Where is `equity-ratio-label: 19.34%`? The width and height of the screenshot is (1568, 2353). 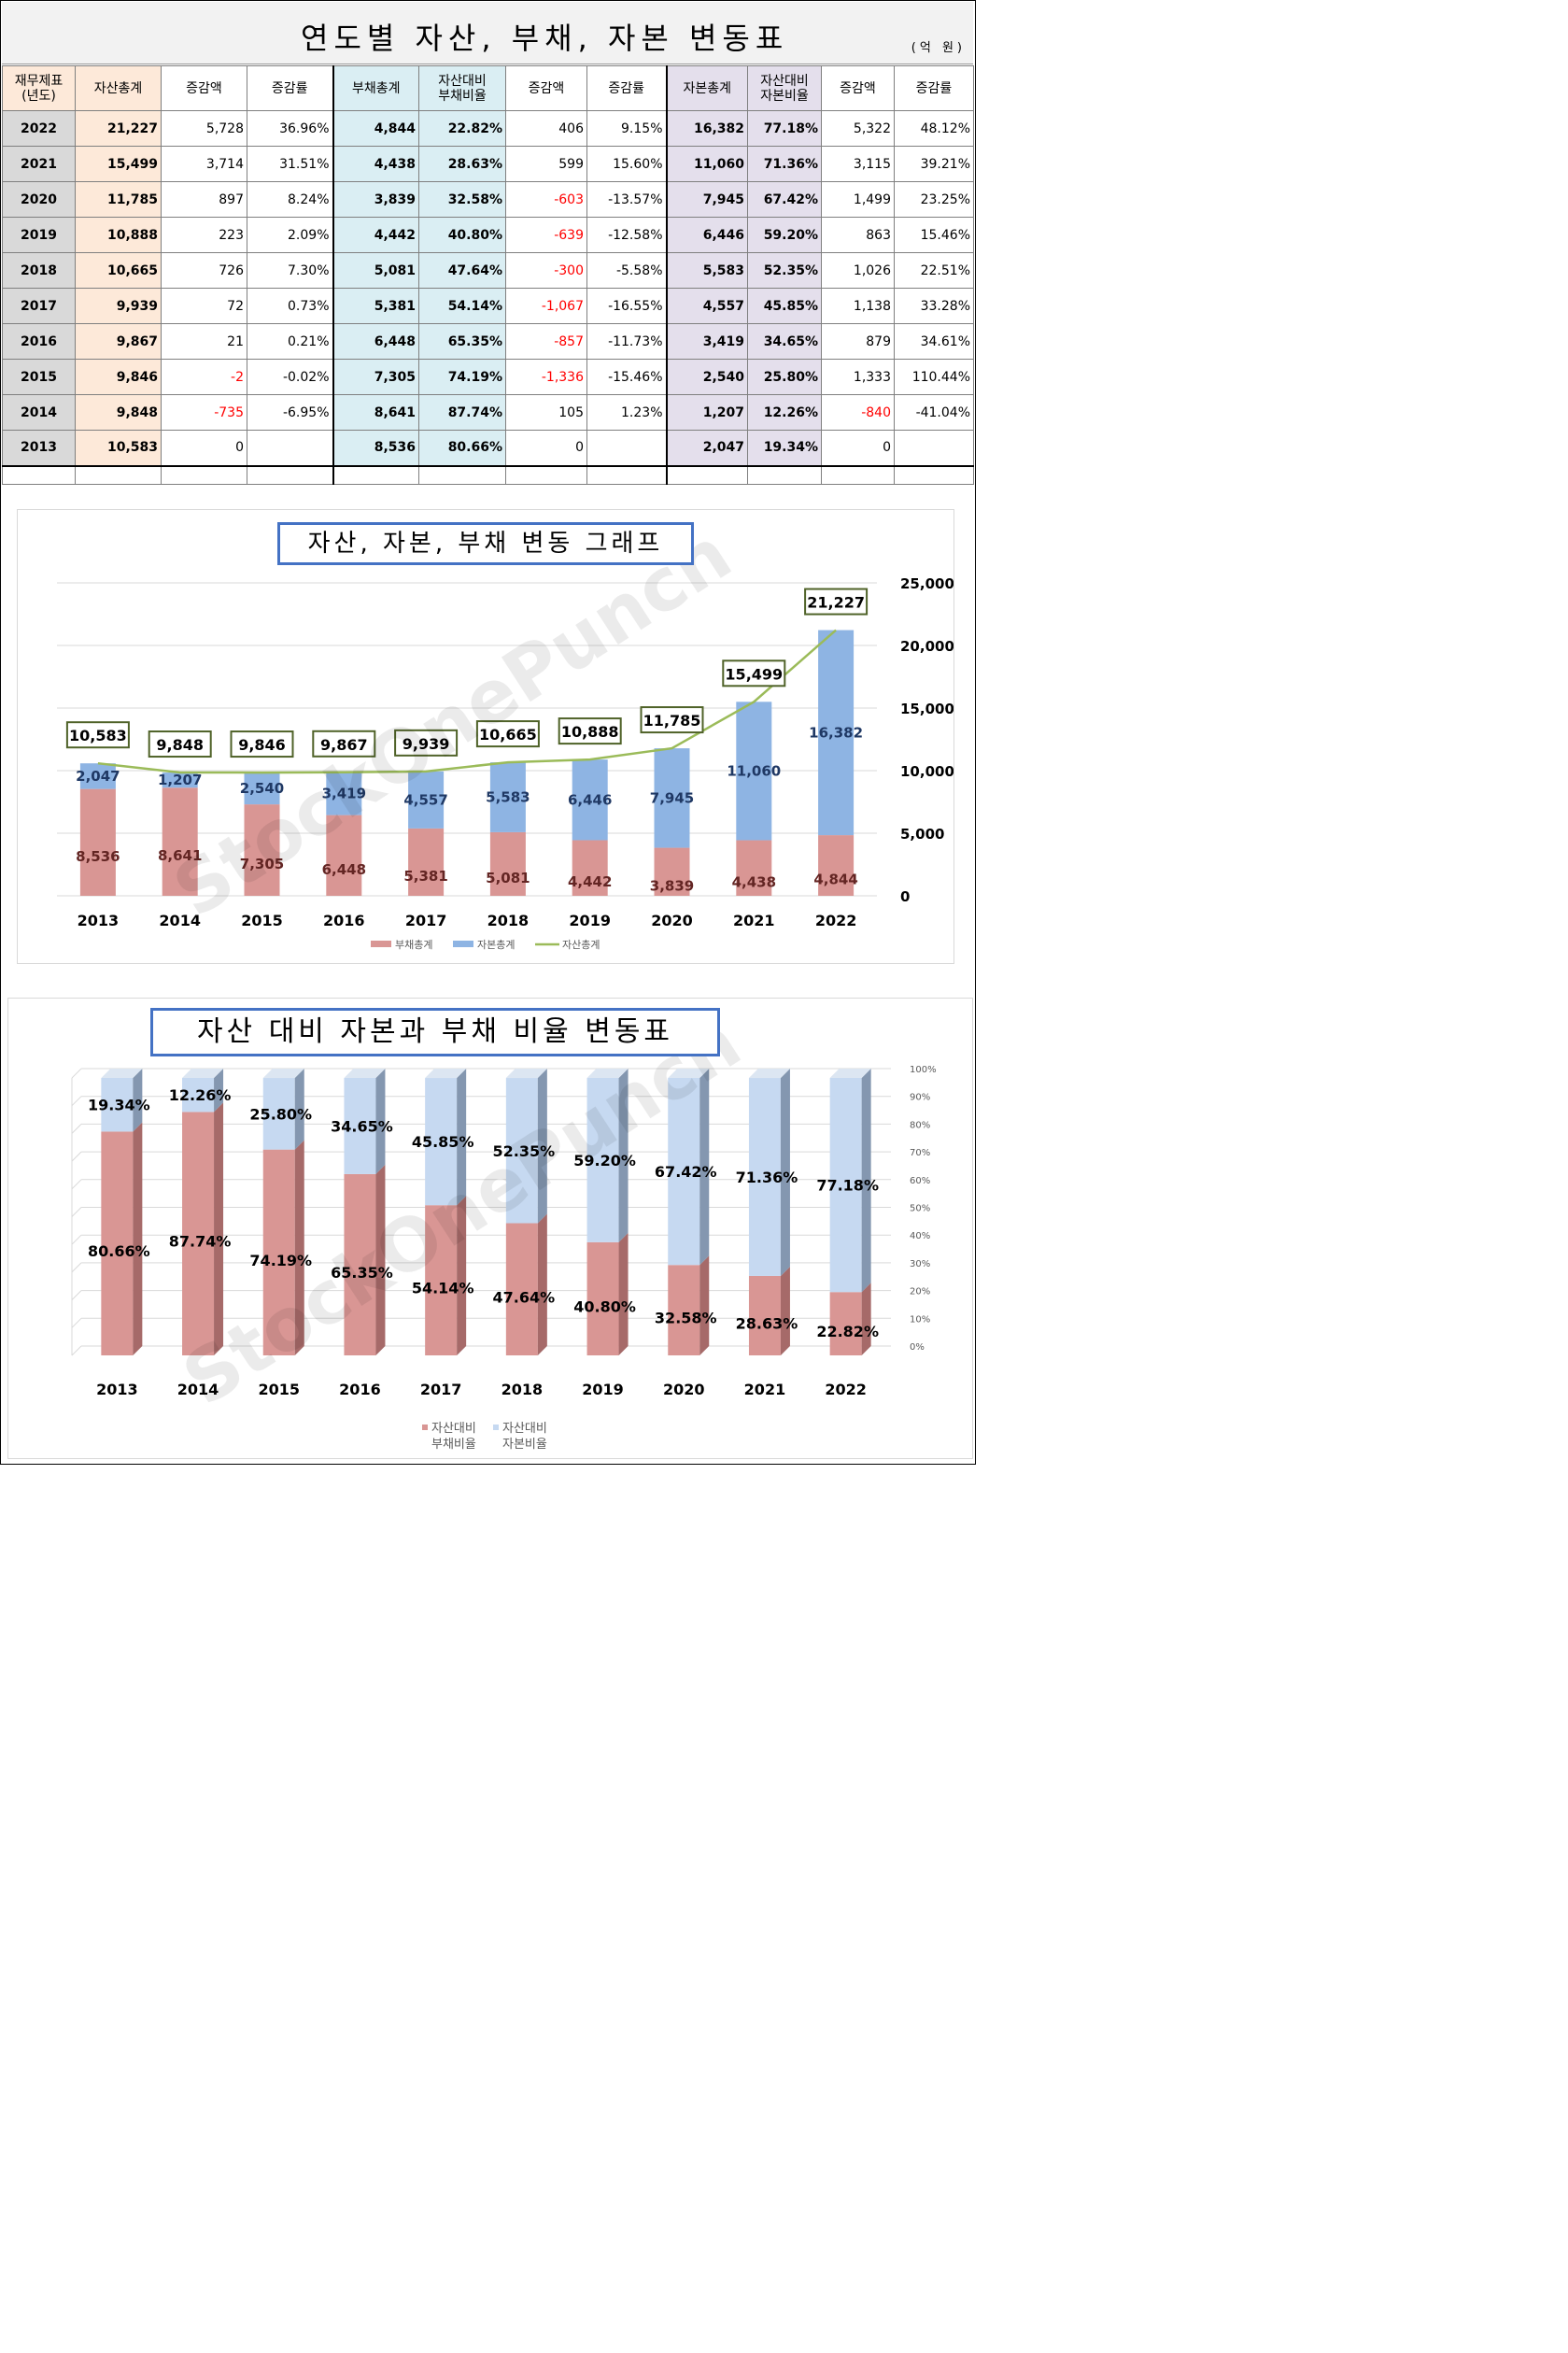 equity-ratio-label: 19.34% is located at coordinates (119, 1105).